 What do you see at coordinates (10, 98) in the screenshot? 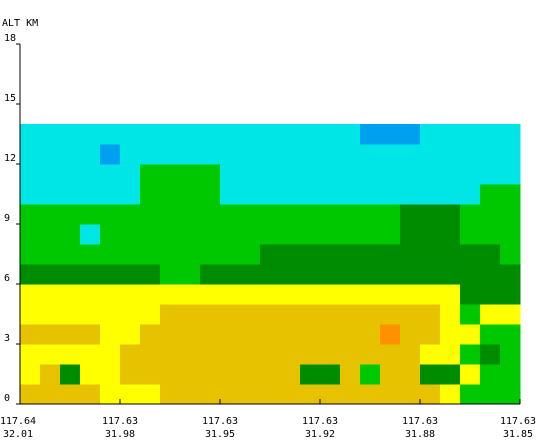
I see `y-tick-label: 15` at bounding box center [10, 98].